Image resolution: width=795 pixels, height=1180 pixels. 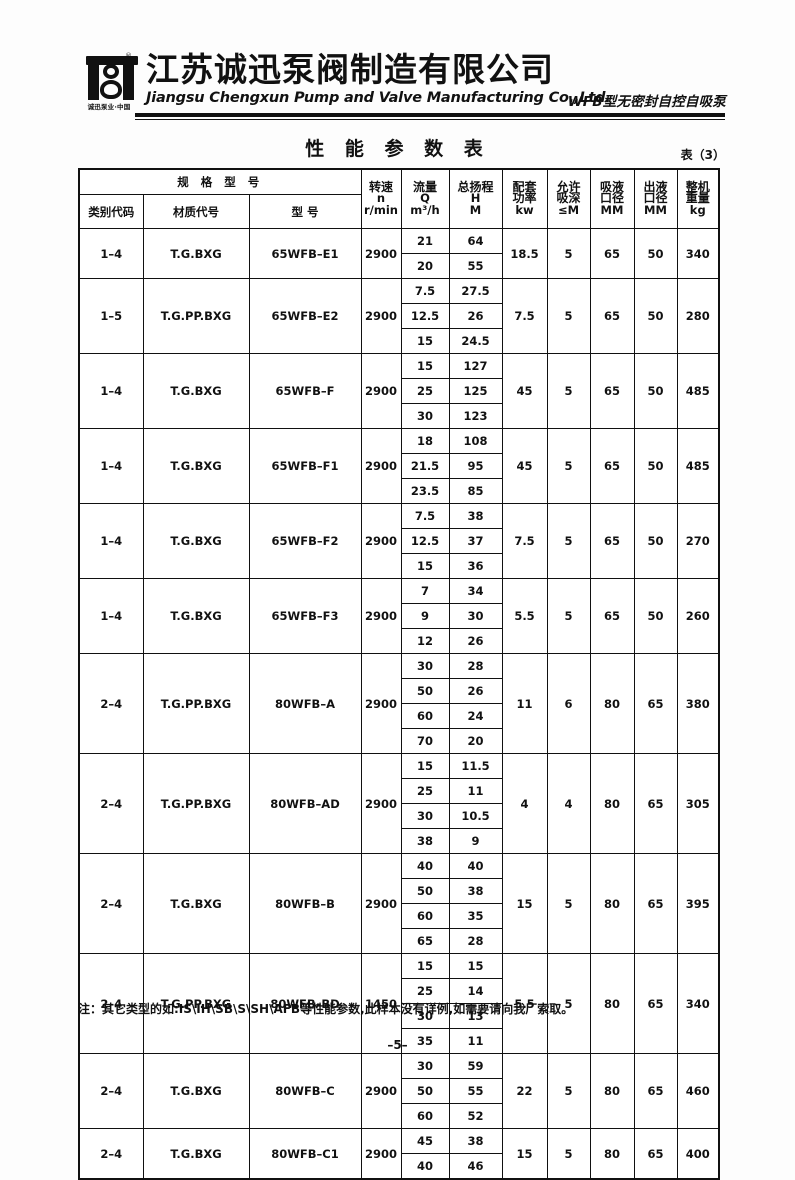 I want to click on row-head-value: 35, so click(x=475, y=916).